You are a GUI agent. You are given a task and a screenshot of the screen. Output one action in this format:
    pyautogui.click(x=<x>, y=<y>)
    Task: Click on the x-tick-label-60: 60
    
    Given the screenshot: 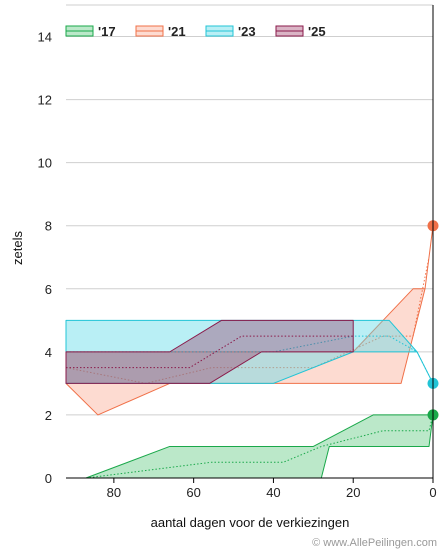 What is the action you would take?
    pyautogui.click(x=193, y=492)
    